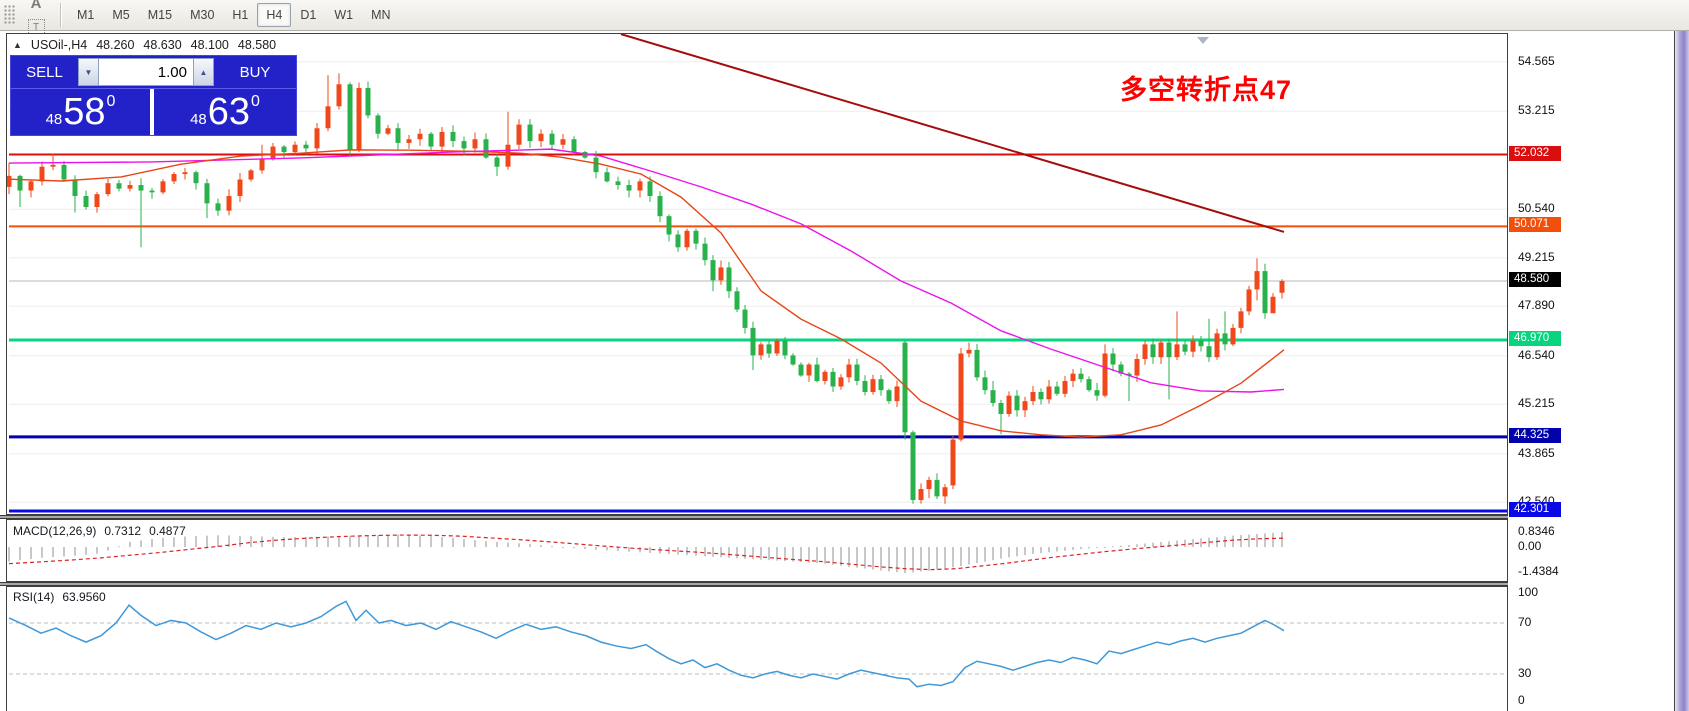 This screenshot has height=711, width=1689. What do you see at coordinates (36, 6) in the screenshot?
I see `text-label-icon: A` at bounding box center [36, 6].